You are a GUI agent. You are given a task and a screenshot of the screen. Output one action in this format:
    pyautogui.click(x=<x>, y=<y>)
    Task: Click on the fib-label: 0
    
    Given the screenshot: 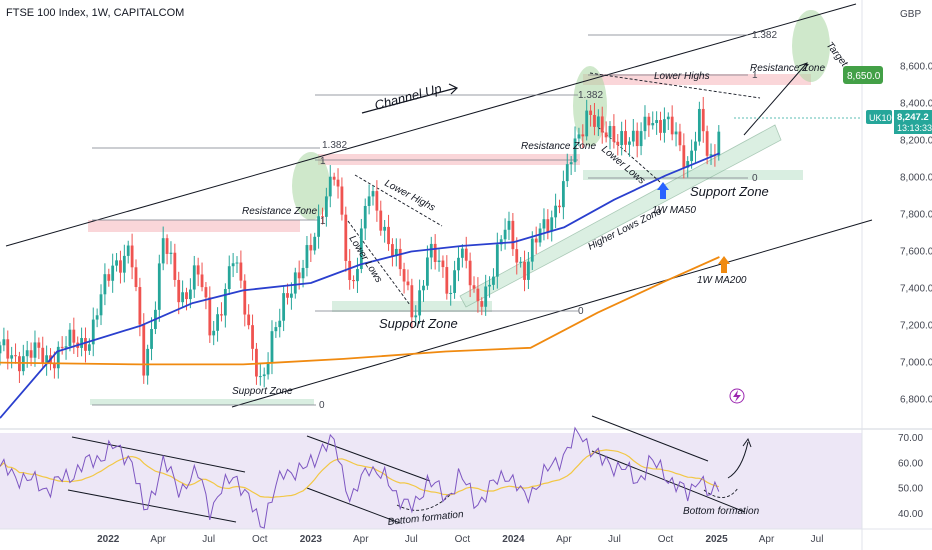 What is the action you would take?
    pyautogui.click(x=322, y=405)
    